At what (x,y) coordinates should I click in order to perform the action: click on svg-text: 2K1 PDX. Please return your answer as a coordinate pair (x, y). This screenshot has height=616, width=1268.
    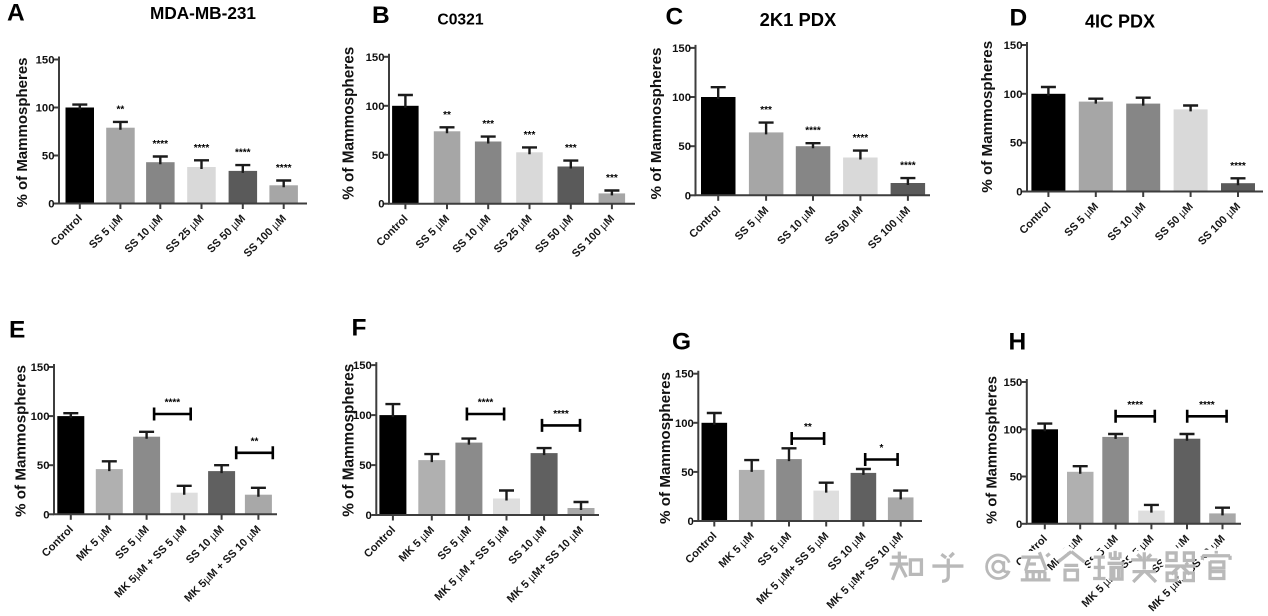
    Looking at the image, I should click on (798, 19).